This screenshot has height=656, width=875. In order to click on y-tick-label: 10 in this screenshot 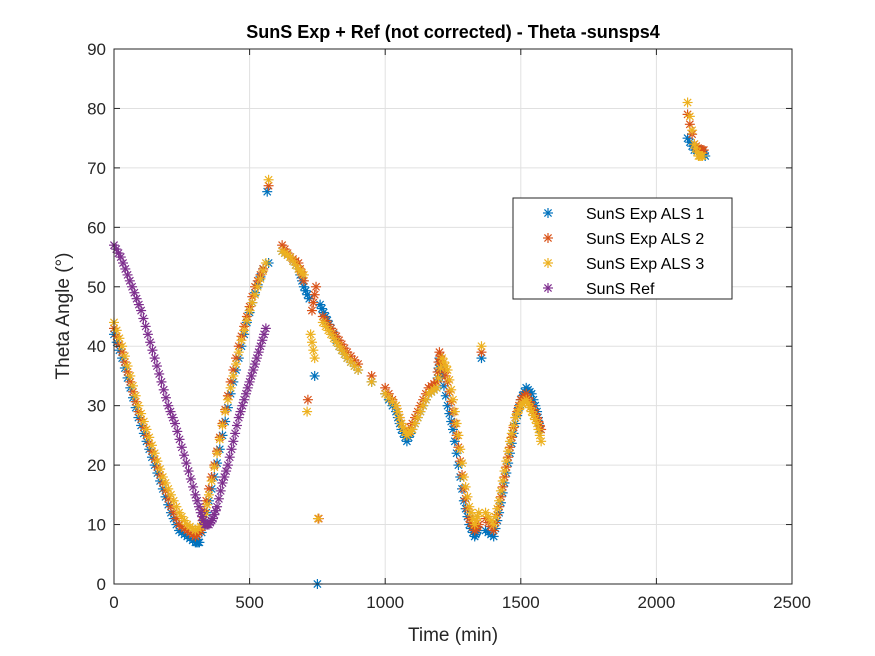, I will do `click(96, 525)`.